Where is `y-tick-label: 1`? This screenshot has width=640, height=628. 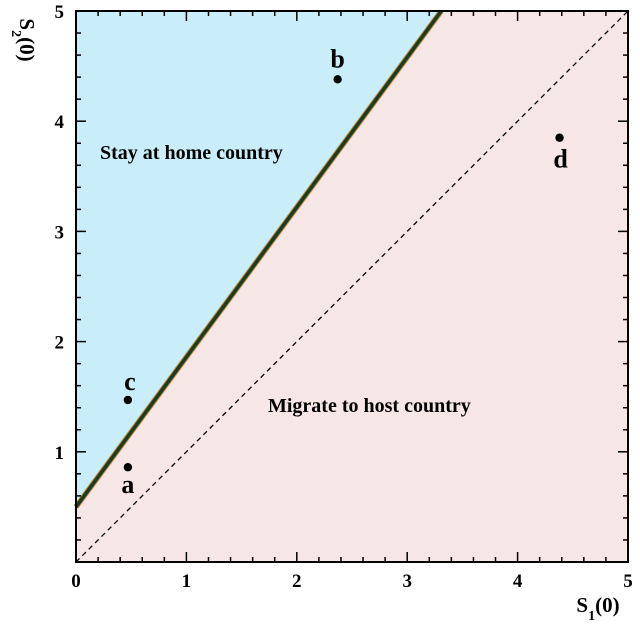 y-tick-label: 1 is located at coordinates (60, 453).